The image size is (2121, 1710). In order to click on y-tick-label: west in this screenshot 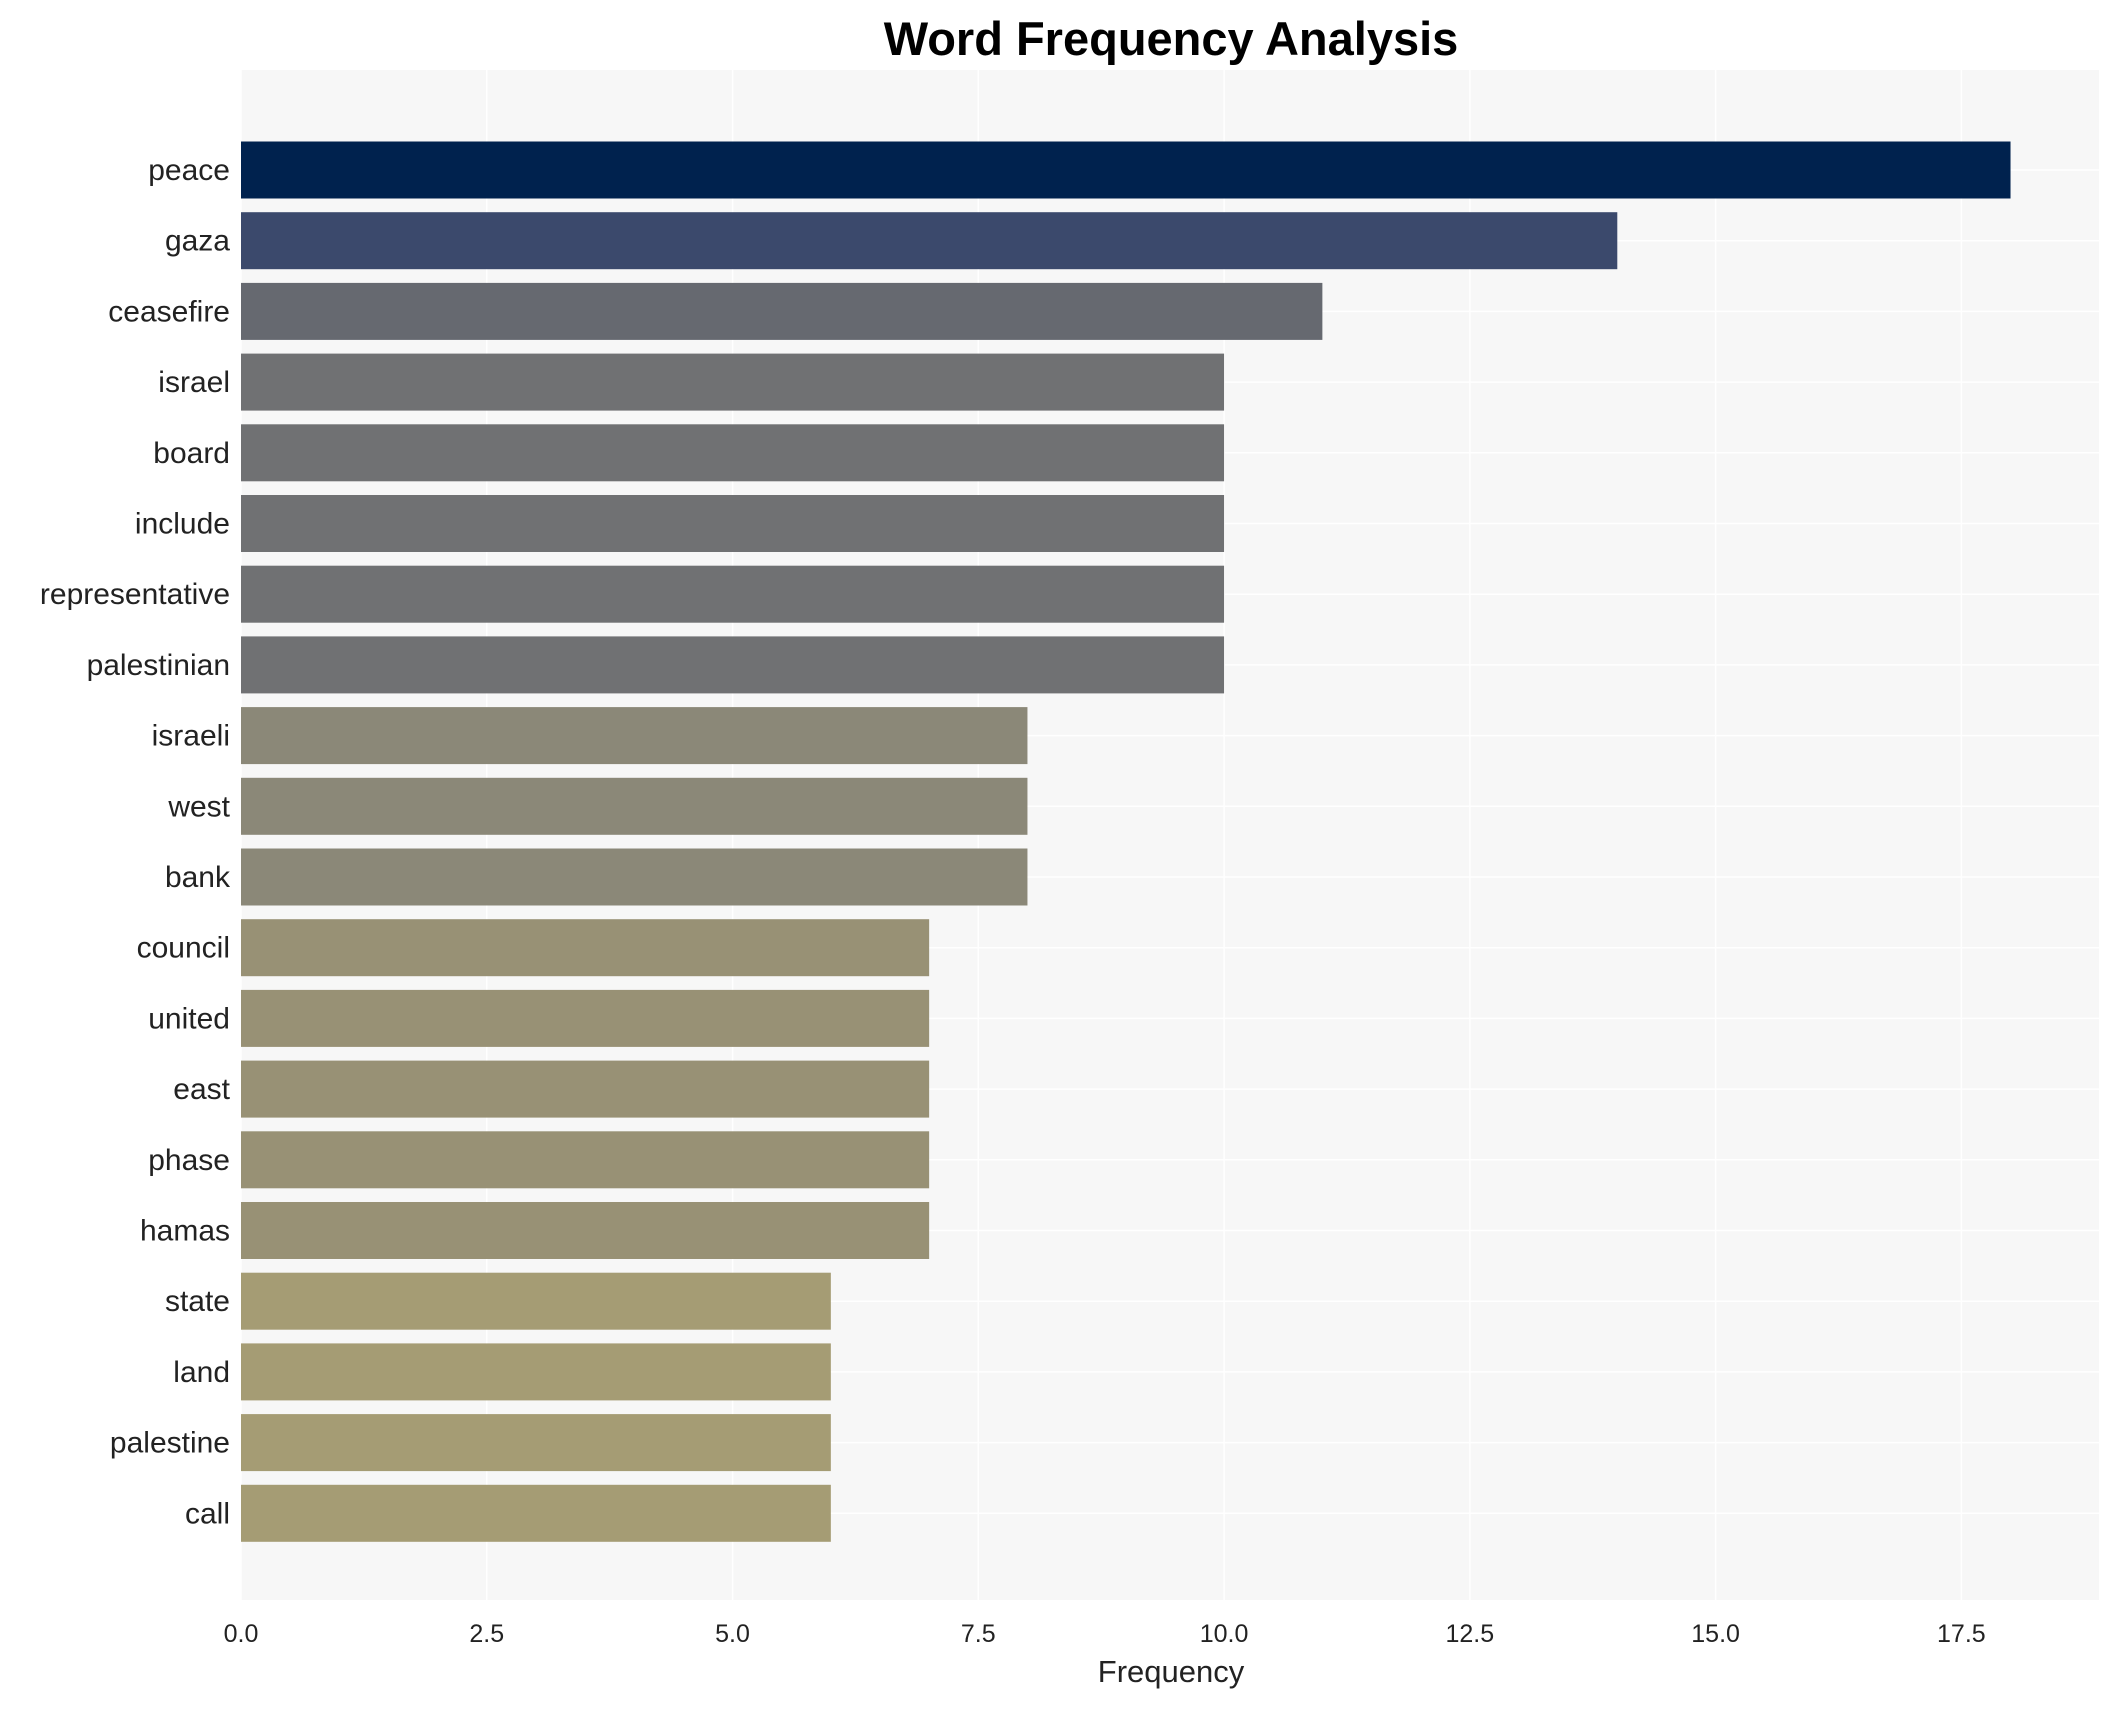, I will do `click(198, 806)`.